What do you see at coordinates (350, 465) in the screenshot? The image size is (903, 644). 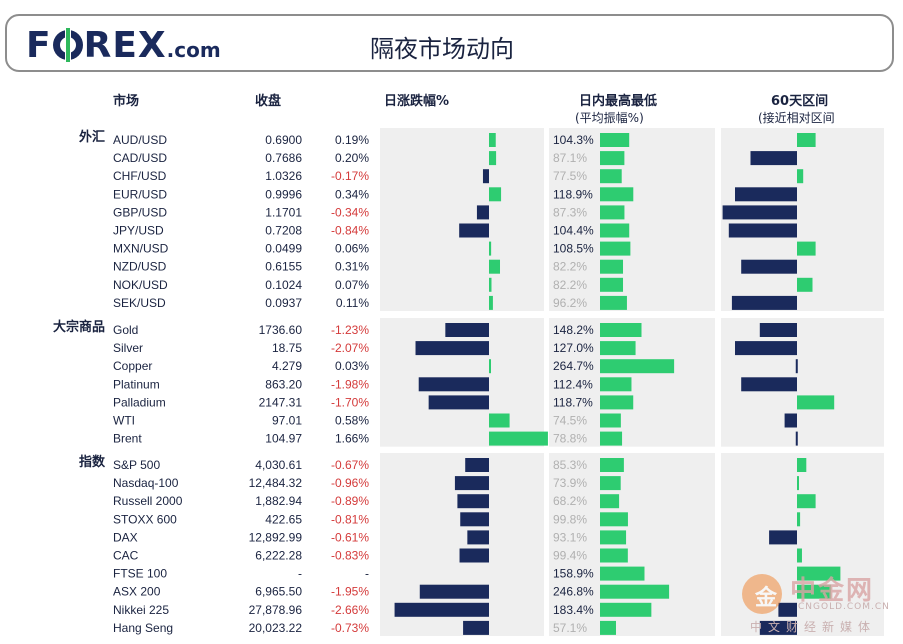 I see `change-value: -0.67%` at bounding box center [350, 465].